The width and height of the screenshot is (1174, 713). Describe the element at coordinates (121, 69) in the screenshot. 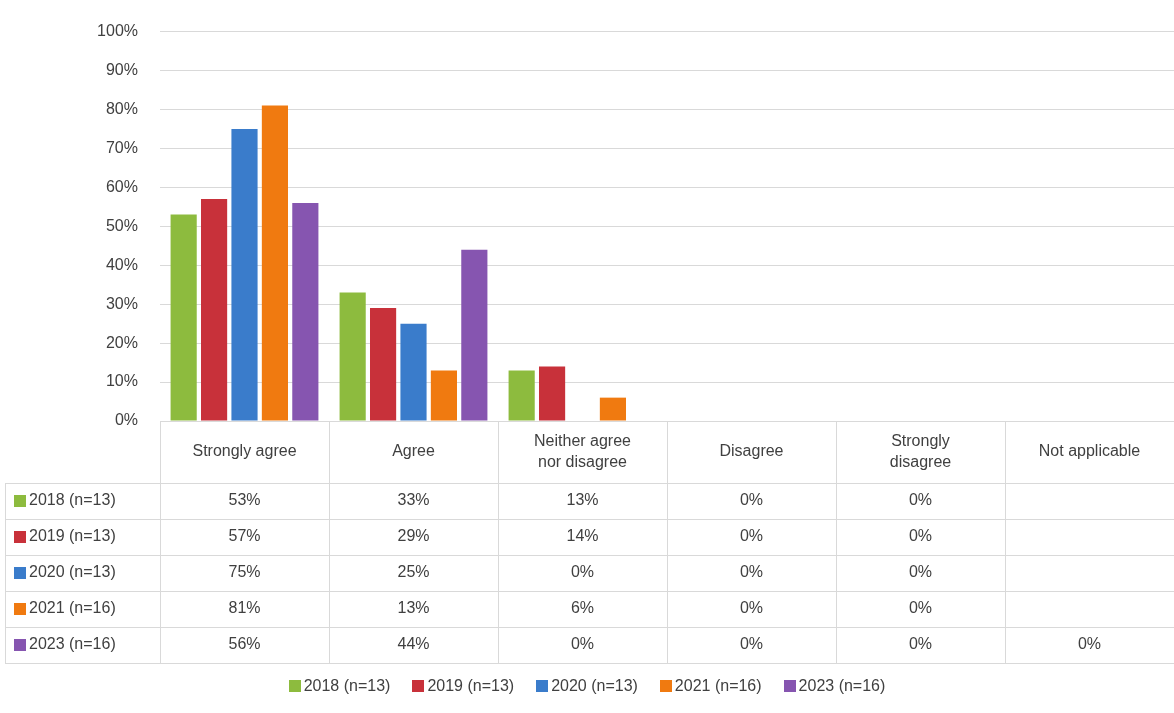

I see `y-tick-label: 90%` at that location.